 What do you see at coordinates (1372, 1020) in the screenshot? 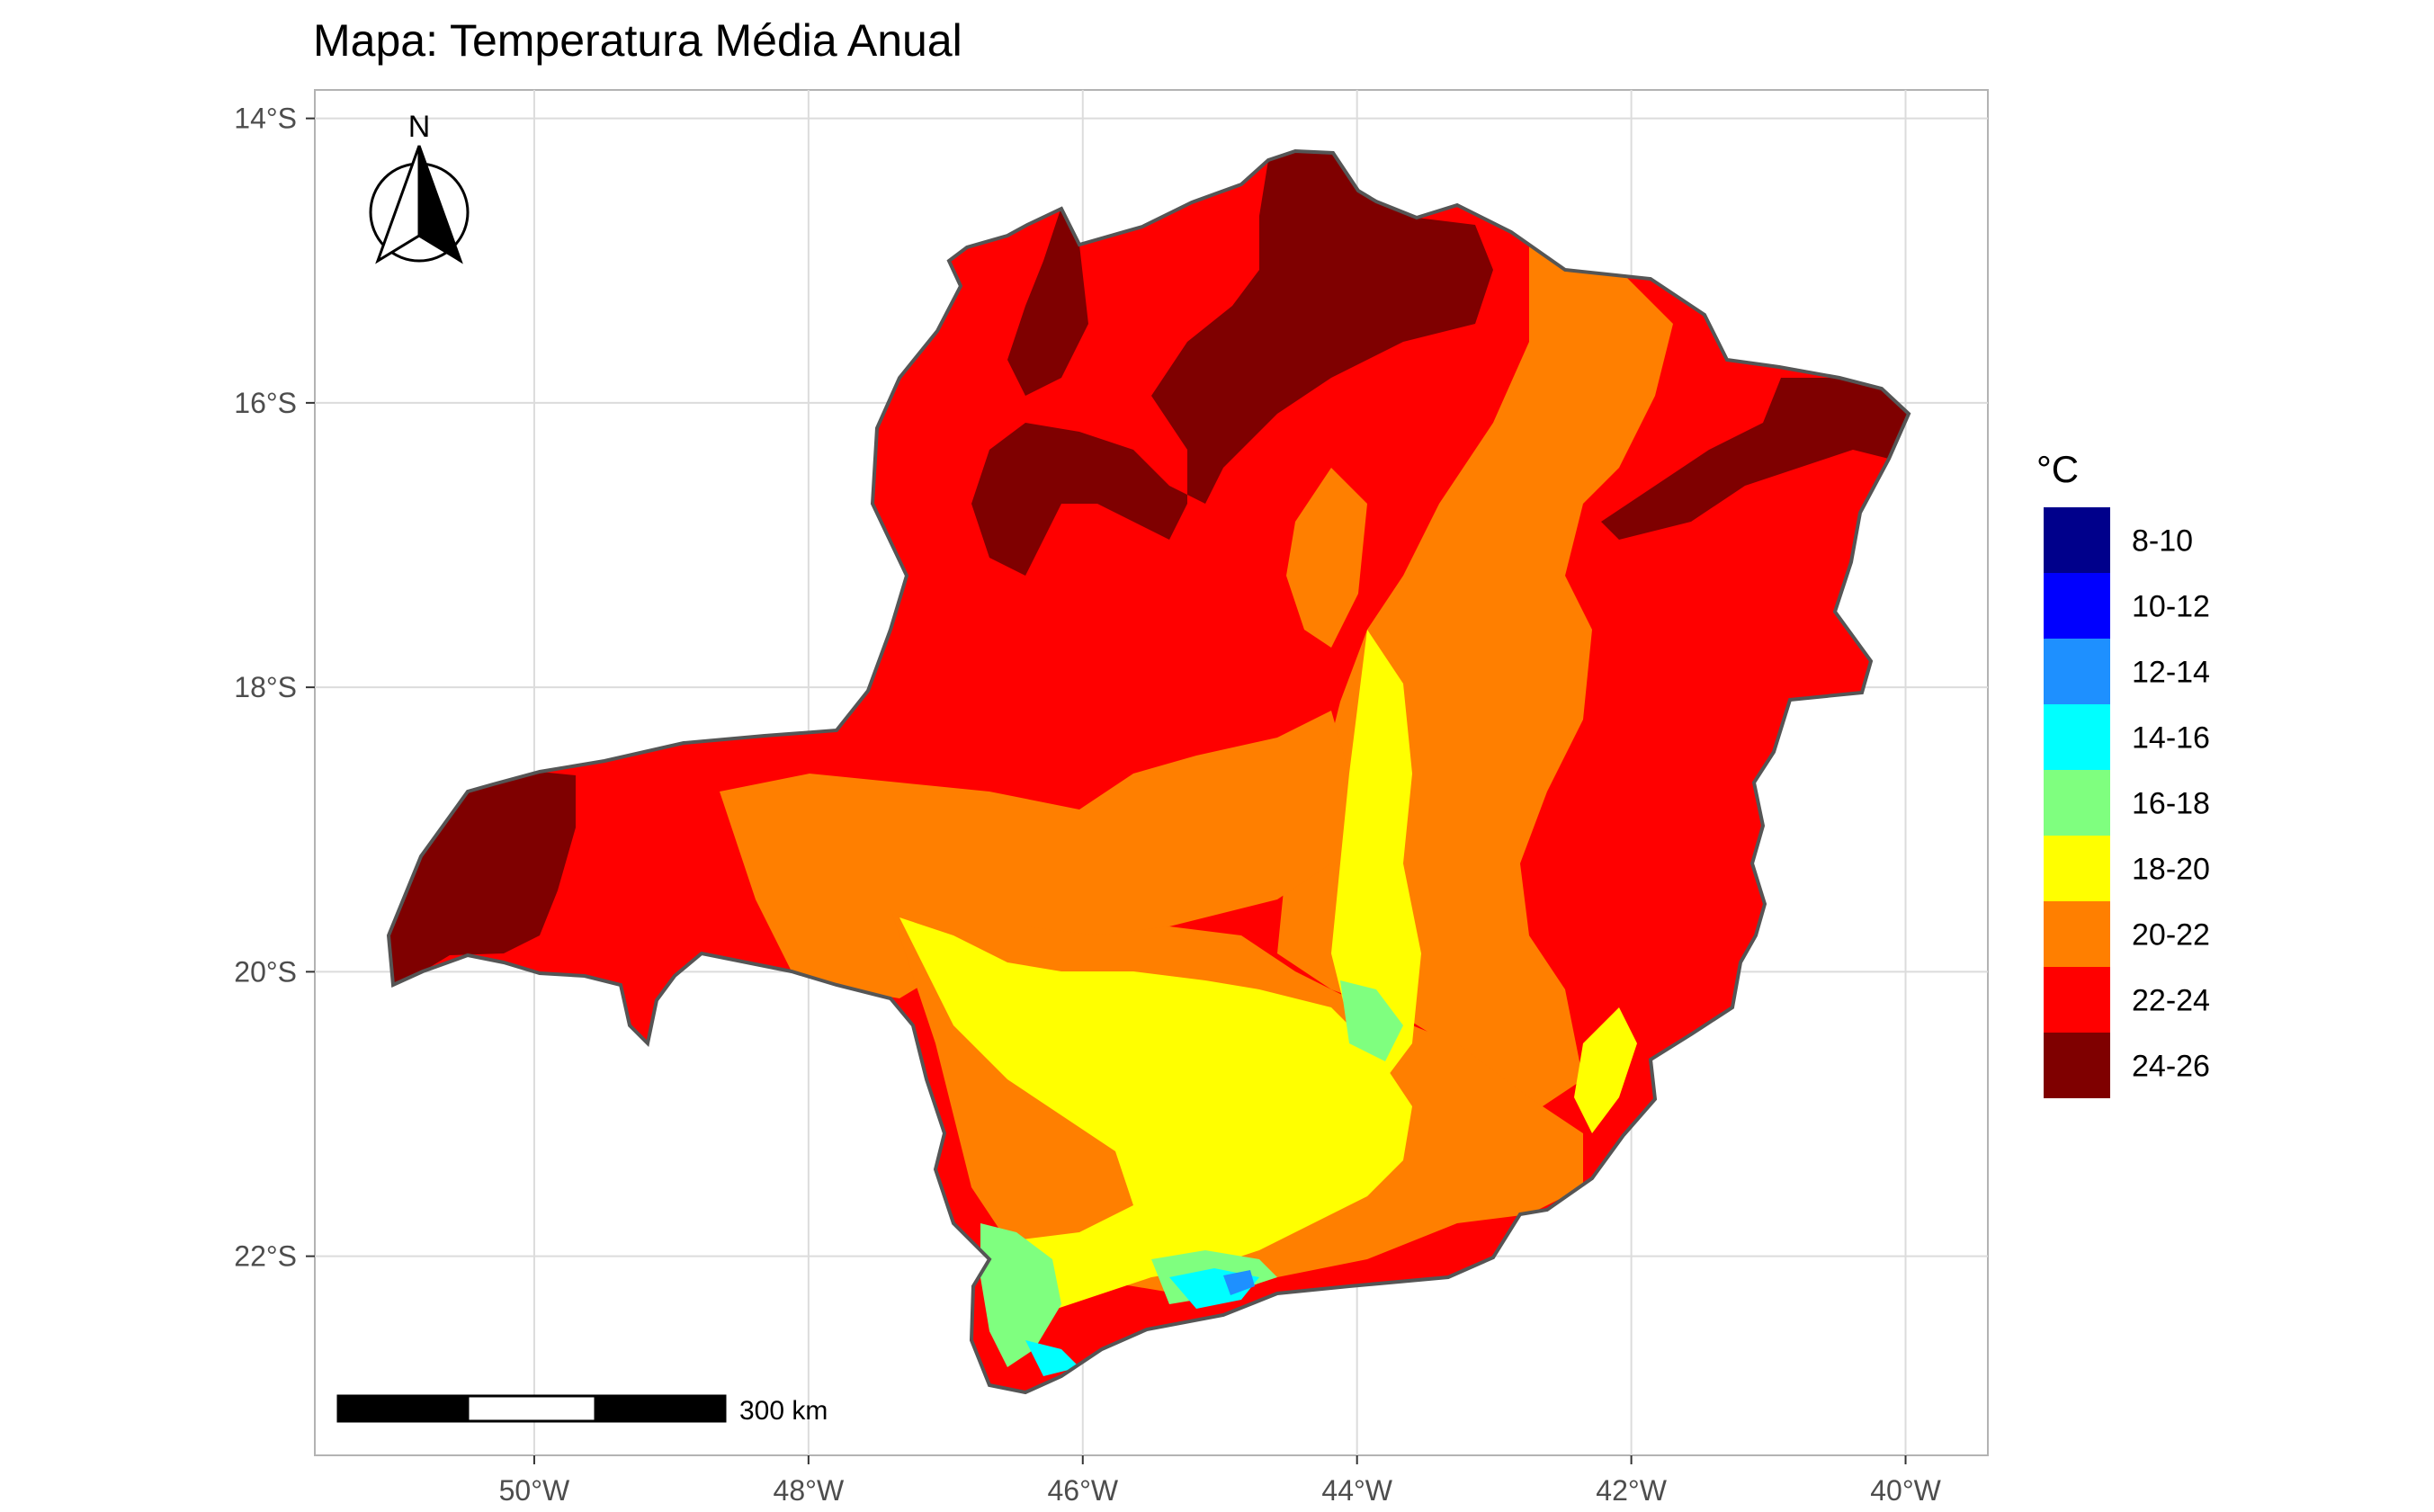
I see `zone-16-18-ridge` at bounding box center [1372, 1020].